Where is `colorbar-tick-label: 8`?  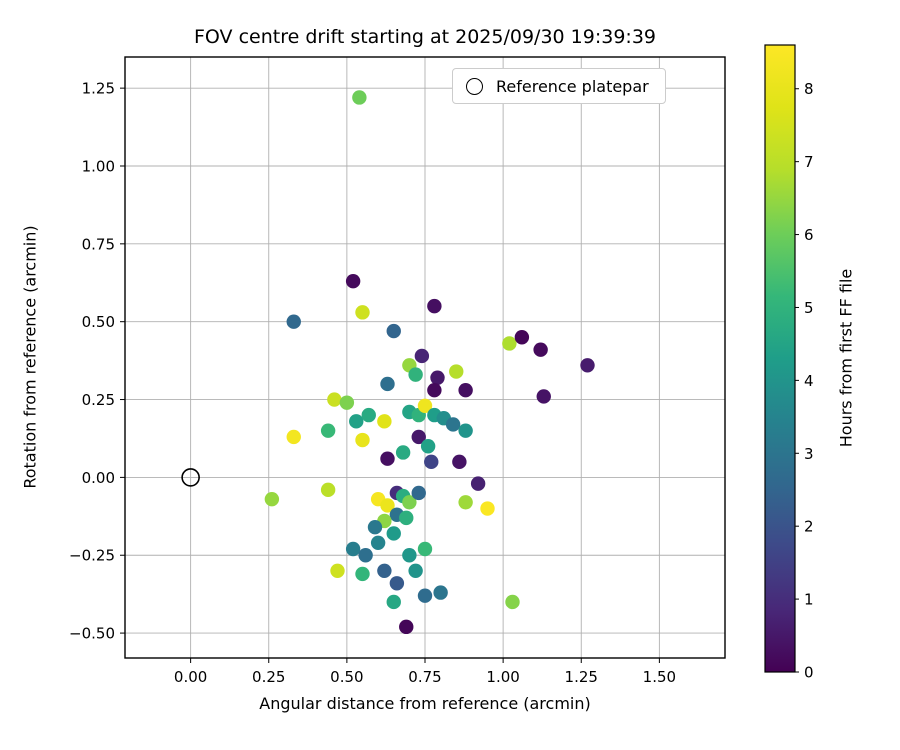 colorbar-tick-label: 8 is located at coordinates (809, 89).